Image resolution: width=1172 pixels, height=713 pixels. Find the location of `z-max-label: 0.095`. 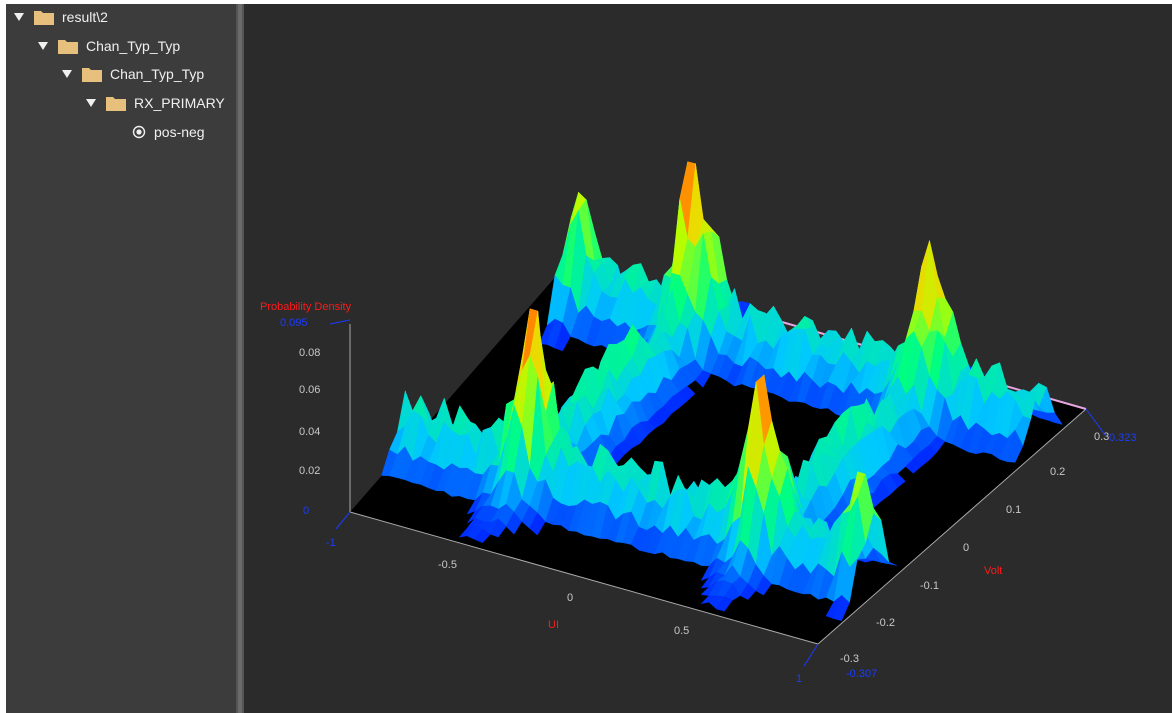

z-max-label: 0.095 is located at coordinates (294, 323).